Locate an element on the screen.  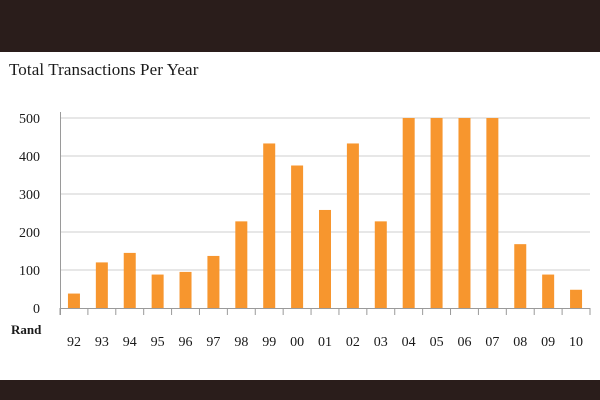
x-tick-label: 01 is located at coordinates (325, 342).